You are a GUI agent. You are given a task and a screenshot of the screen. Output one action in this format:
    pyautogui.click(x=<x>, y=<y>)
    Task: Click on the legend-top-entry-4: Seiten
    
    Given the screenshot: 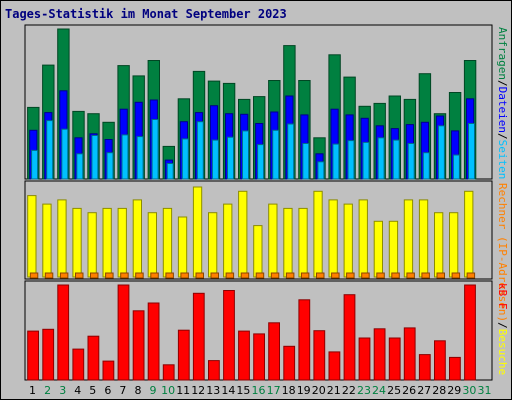 What is the action you would take?
    pyautogui.click(x=502, y=160)
    